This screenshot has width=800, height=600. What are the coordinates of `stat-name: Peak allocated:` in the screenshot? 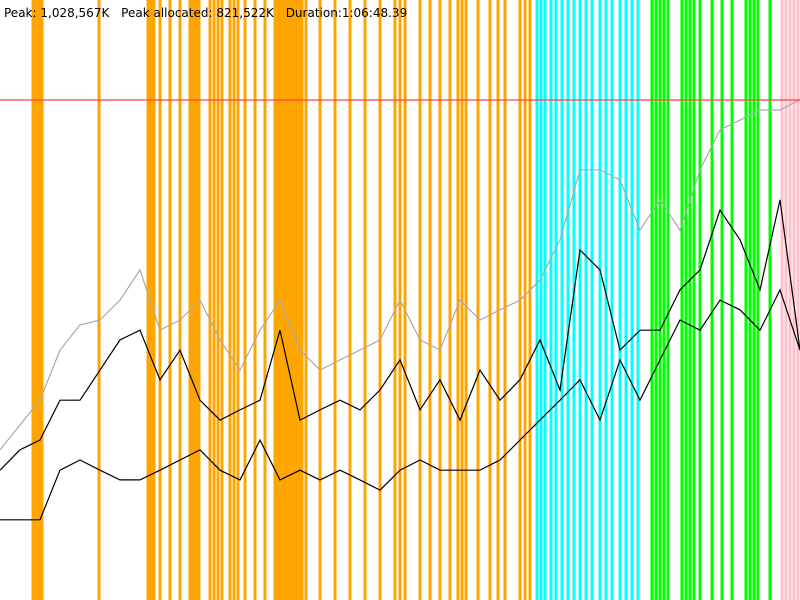 It's located at (166, 13).